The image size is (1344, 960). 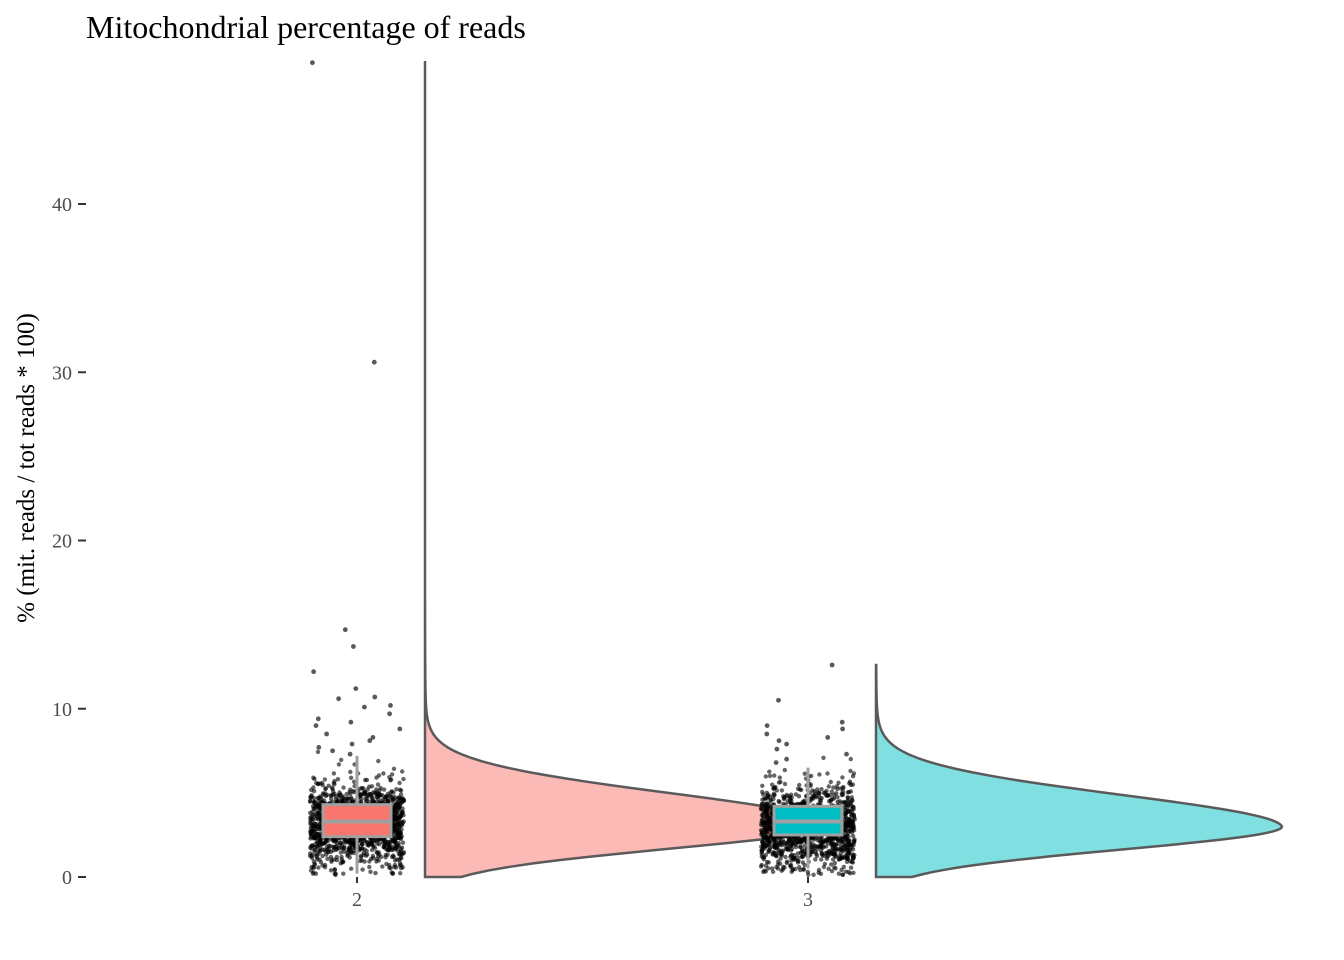 I want to click on y-tick-label: 0, so click(x=67, y=878).